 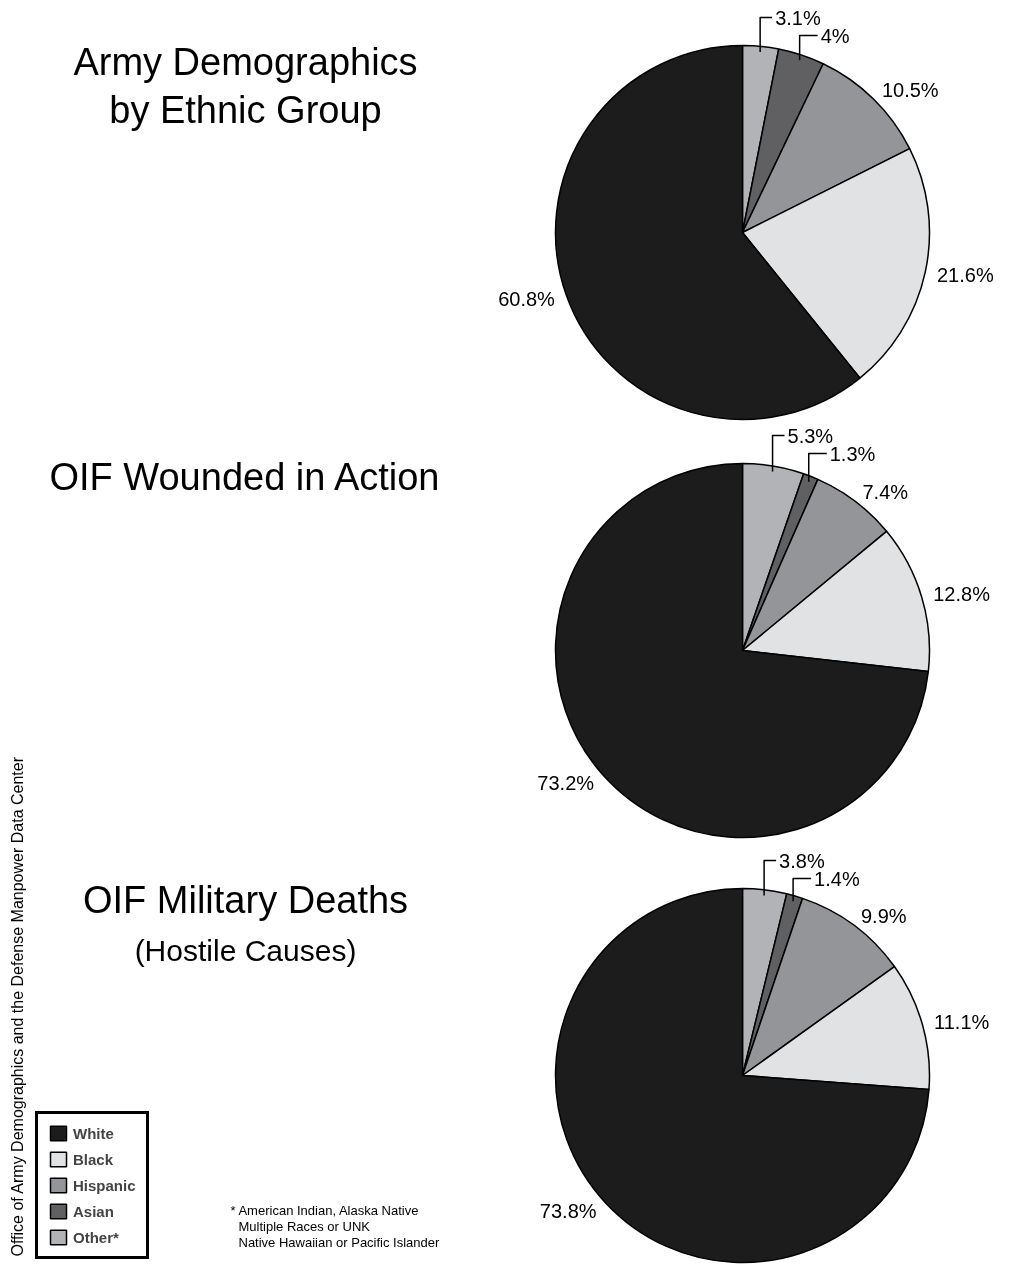 What do you see at coordinates (104, 1185) in the screenshot?
I see `legend-label: Hispanic` at bounding box center [104, 1185].